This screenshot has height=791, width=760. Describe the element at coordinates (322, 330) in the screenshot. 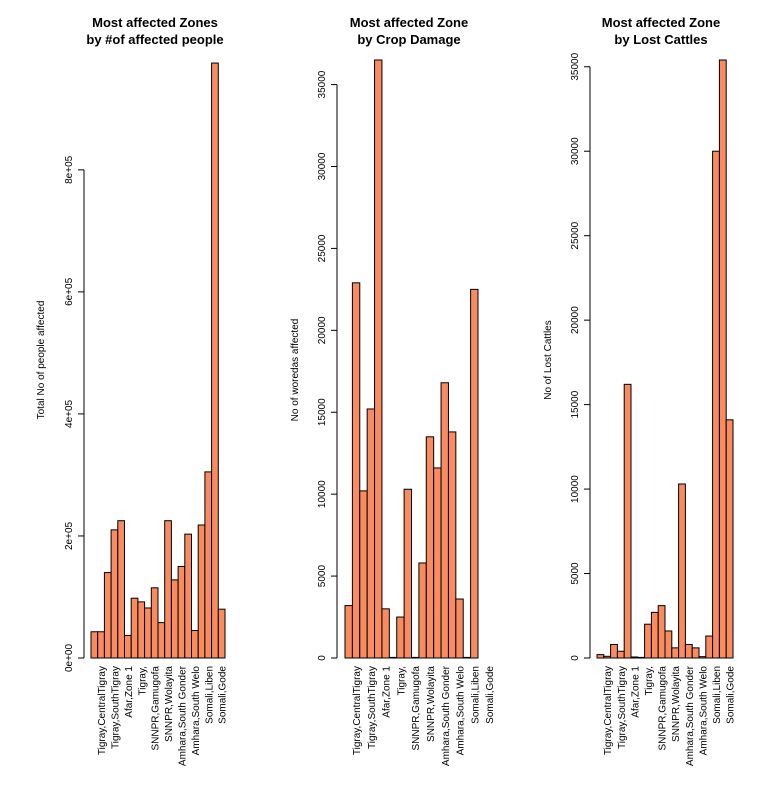

I see `y-tick-label: 20000` at that location.